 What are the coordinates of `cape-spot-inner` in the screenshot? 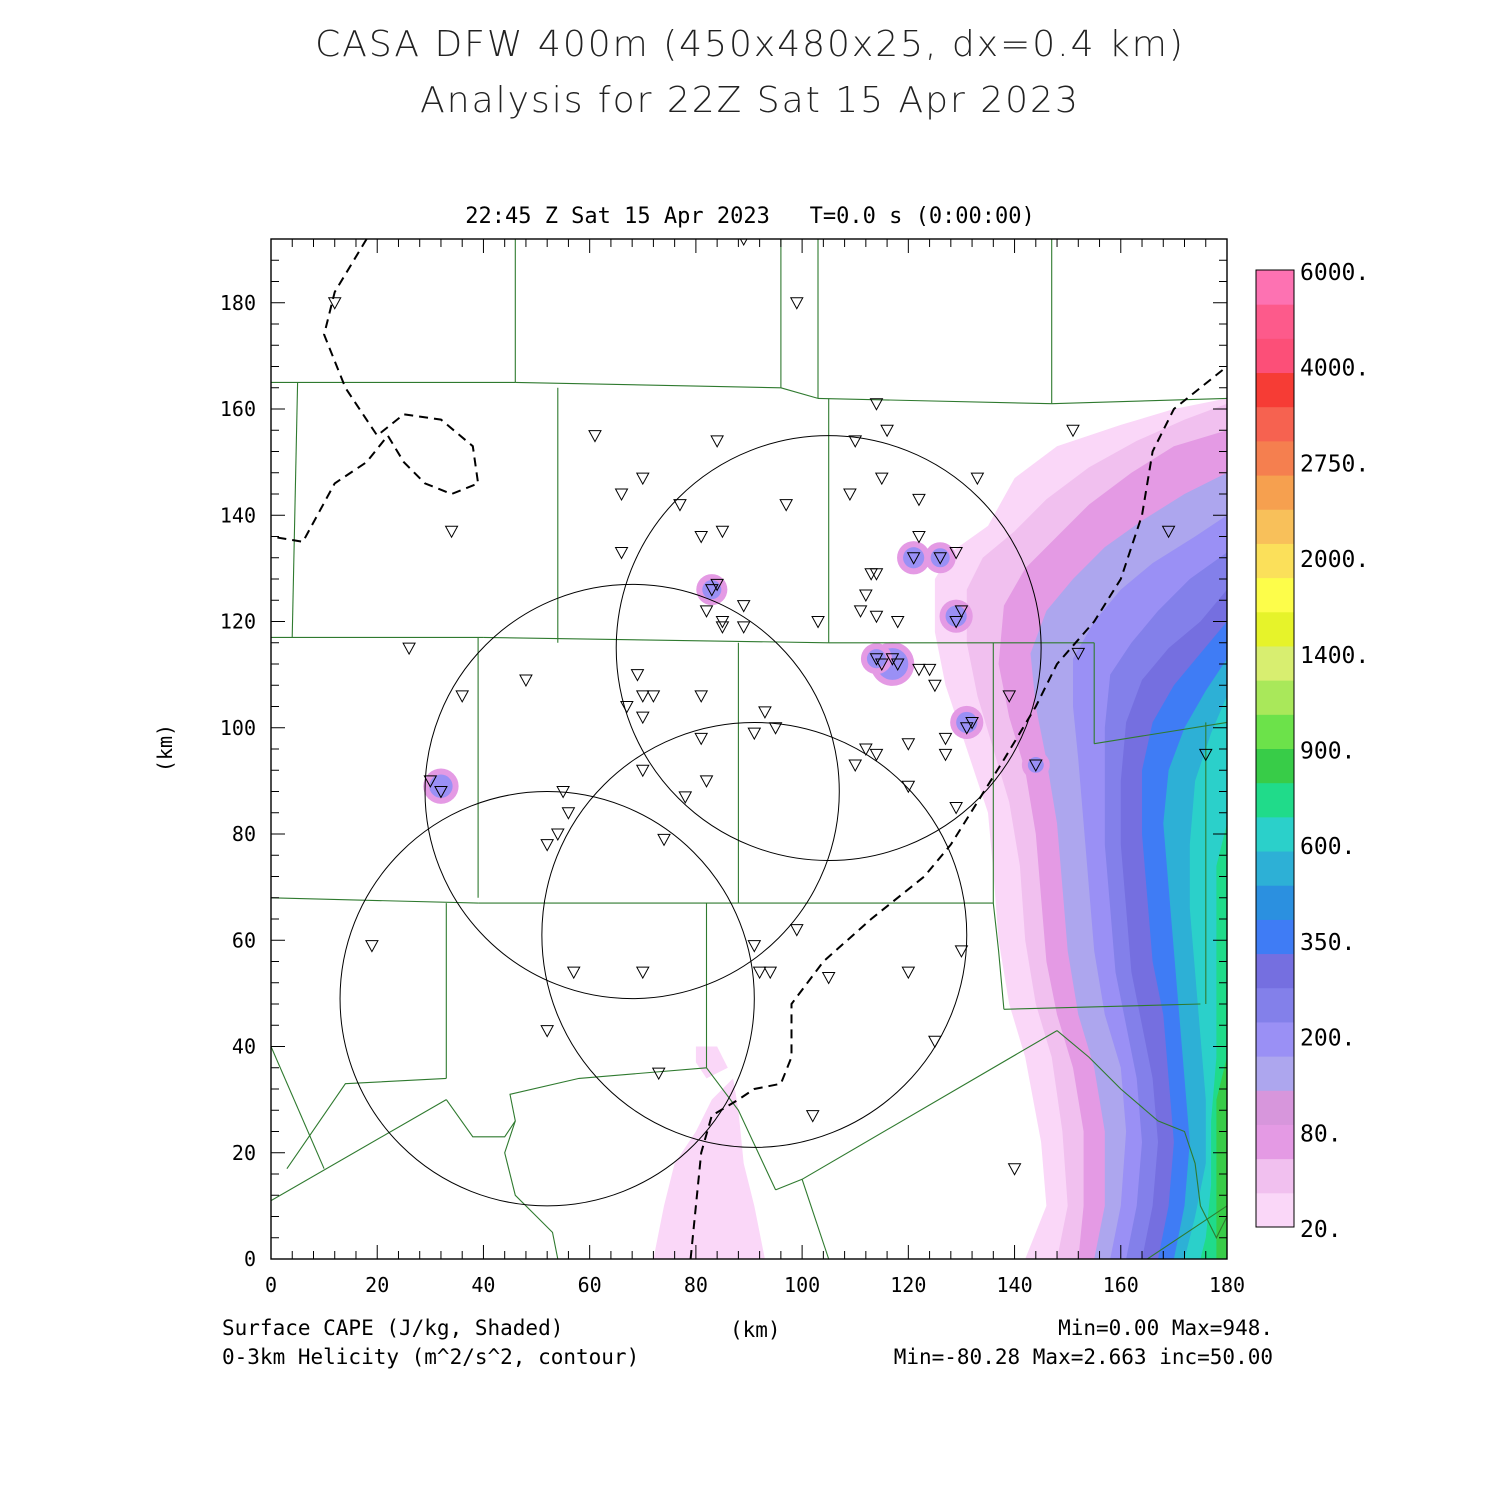 It's located at (914, 558).